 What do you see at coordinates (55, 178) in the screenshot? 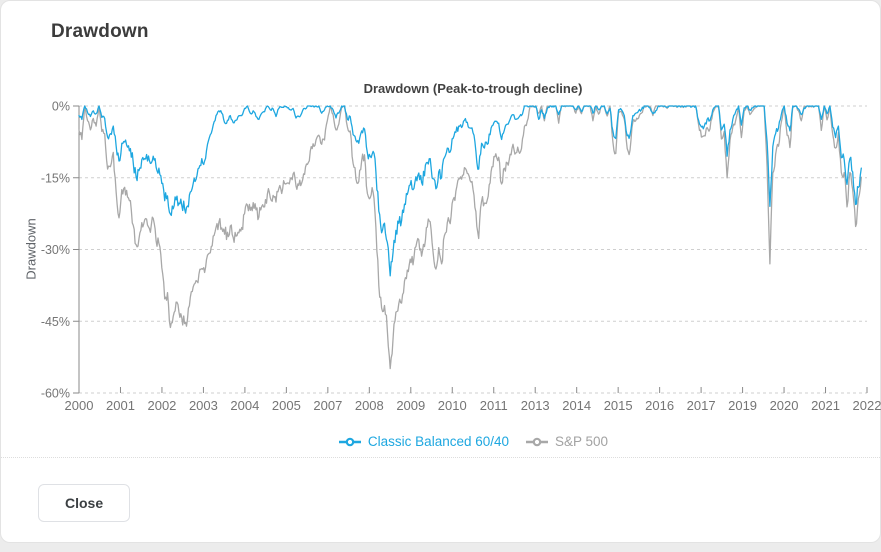
I see `y-tick-label: -15%` at bounding box center [55, 178].